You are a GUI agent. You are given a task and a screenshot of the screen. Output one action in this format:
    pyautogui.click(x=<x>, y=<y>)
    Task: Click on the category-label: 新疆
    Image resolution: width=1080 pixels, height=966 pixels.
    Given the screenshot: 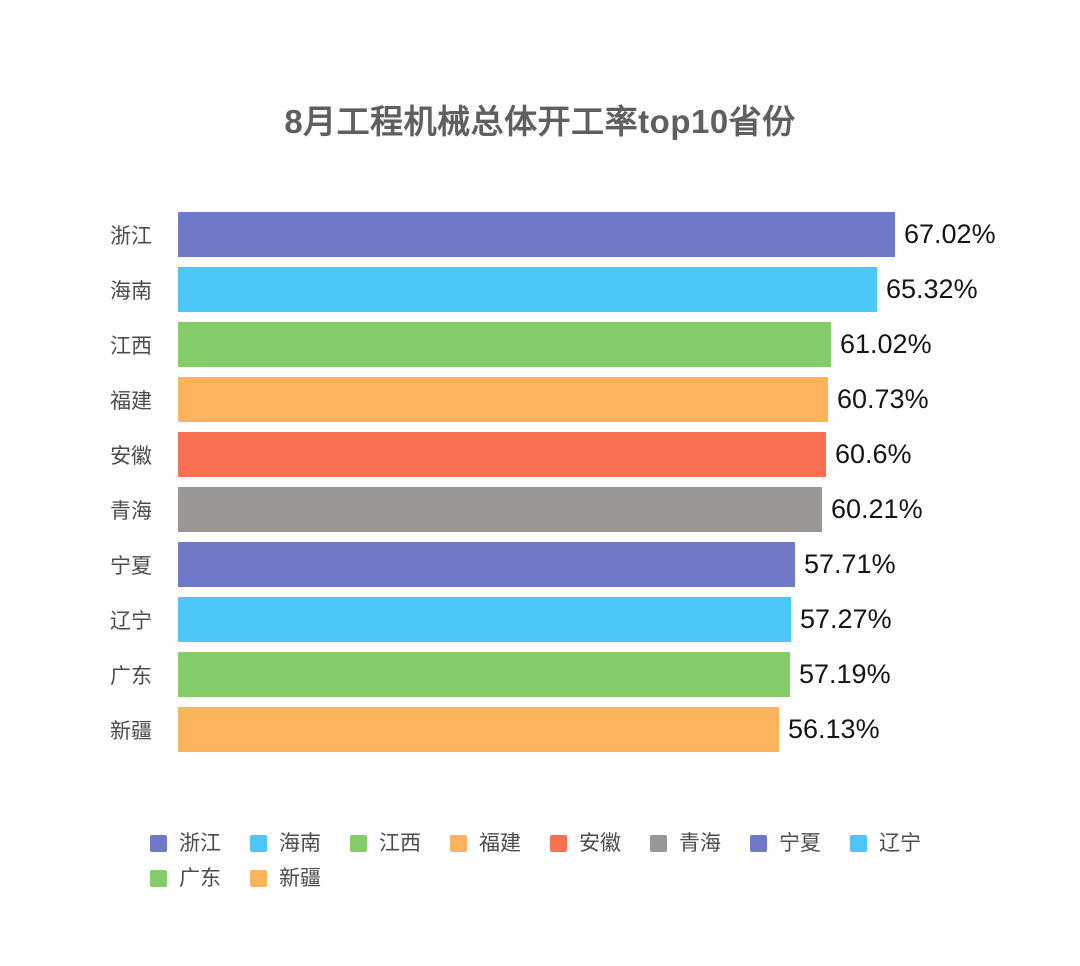 What is the action you would take?
    pyautogui.click(x=131, y=731)
    